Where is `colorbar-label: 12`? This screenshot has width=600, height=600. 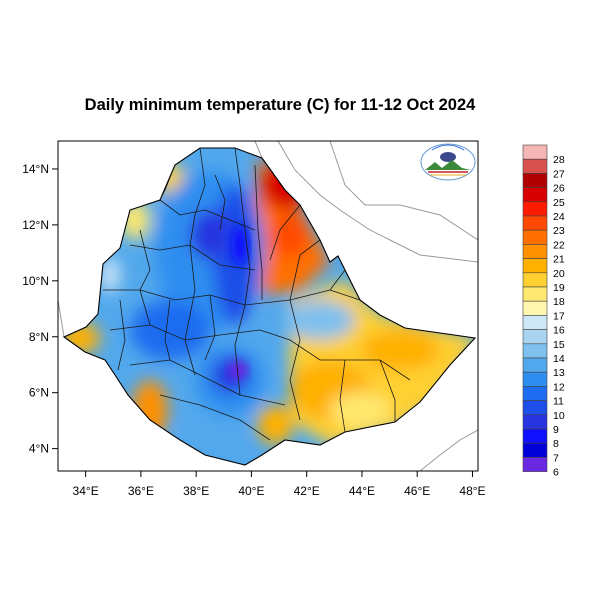
colorbar-label: 12 is located at coordinates (559, 387).